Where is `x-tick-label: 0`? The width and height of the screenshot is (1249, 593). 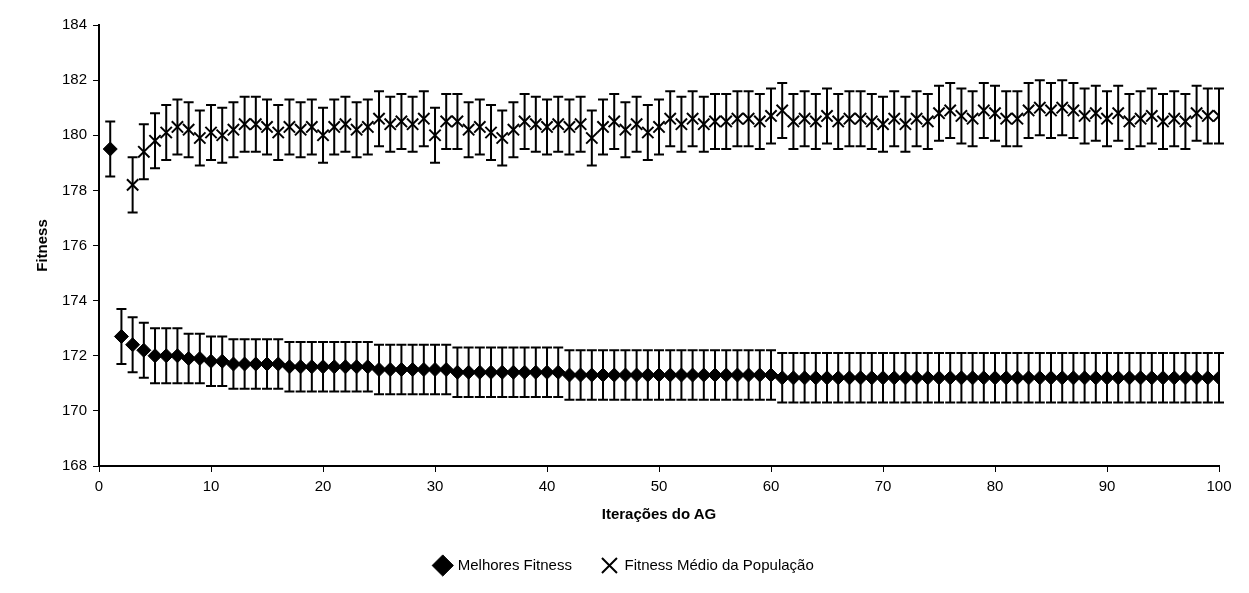 x-tick-label: 0 is located at coordinates (99, 486).